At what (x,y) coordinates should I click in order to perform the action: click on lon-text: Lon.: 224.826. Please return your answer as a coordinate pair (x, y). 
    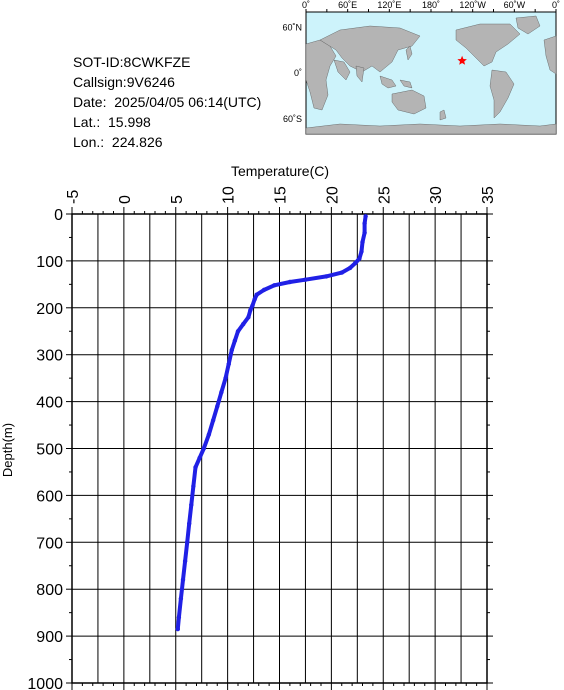
    Looking at the image, I should click on (118, 142).